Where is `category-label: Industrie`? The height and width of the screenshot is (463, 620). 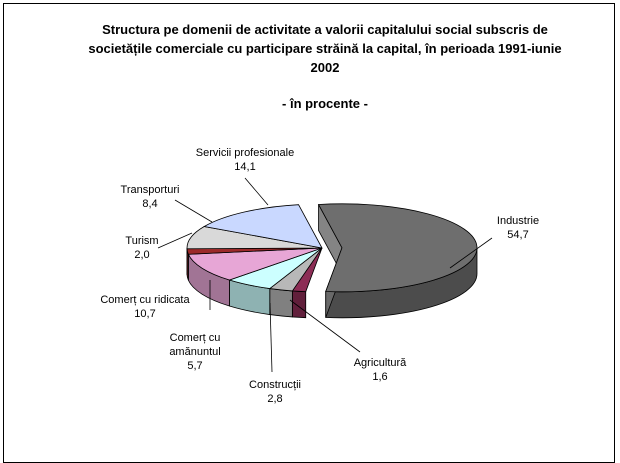 category-label: Industrie is located at coordinates (518, 221).